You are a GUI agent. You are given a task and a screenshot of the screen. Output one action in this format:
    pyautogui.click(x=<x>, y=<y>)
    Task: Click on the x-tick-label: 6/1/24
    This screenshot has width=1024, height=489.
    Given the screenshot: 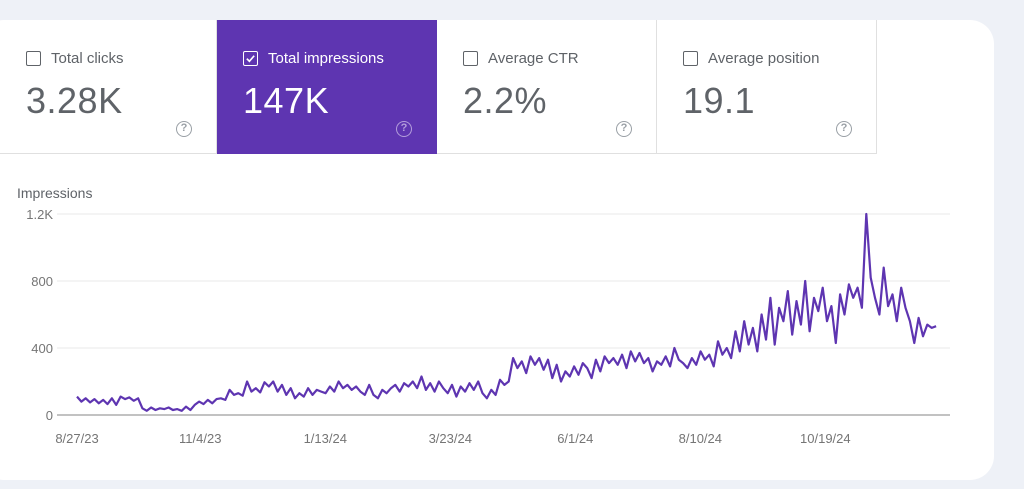 What is the action you would take?
    pyautogui.click(x=575, y=438)
    